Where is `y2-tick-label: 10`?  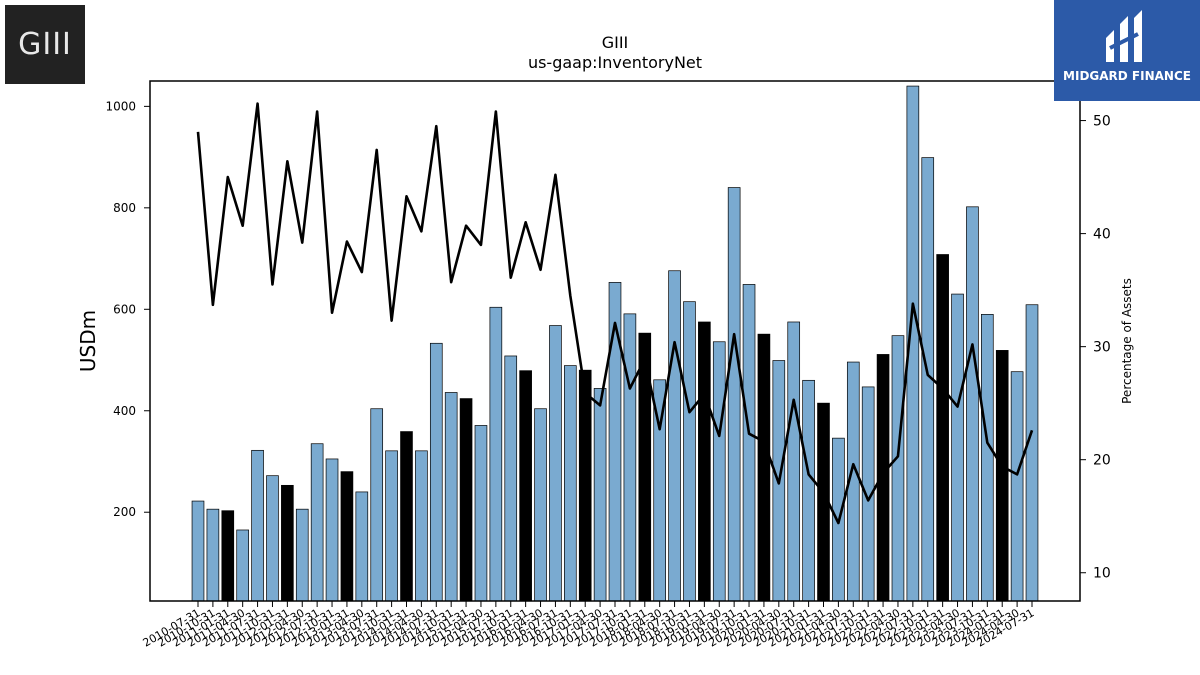 y2-tick-label: 10 is located at coordinates (1102, 574).